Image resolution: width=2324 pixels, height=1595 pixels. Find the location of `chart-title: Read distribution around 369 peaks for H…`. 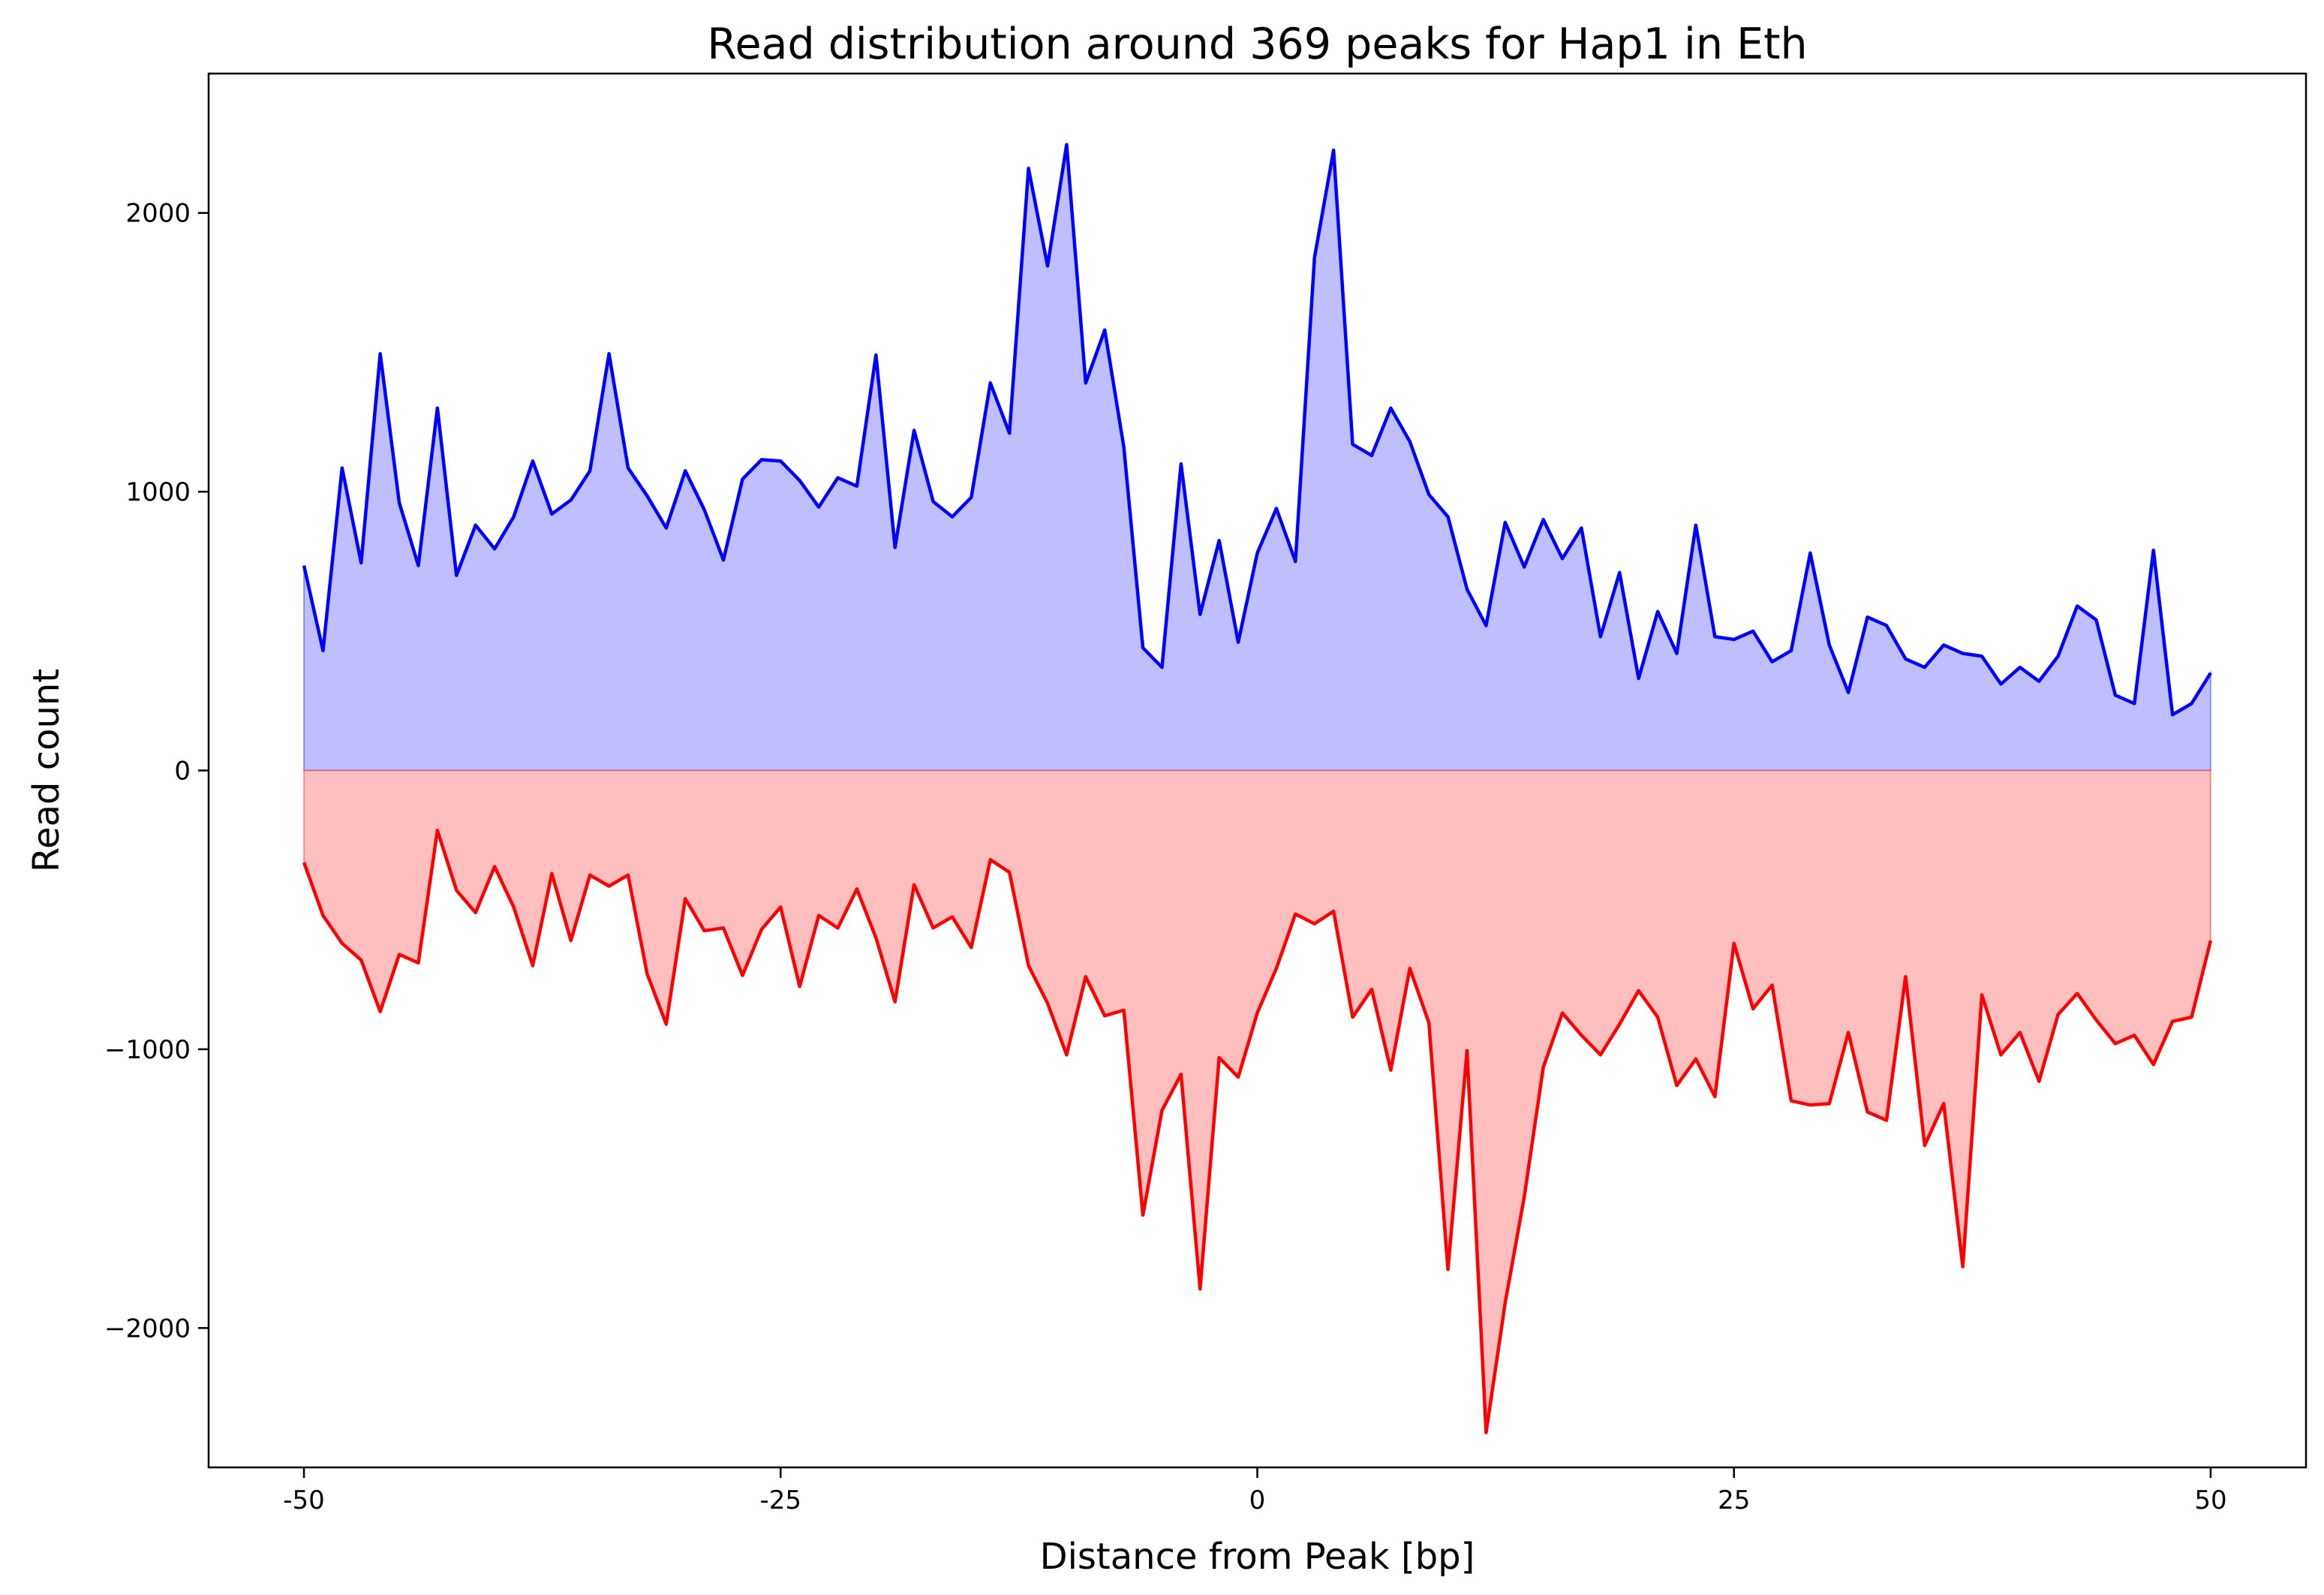

chart-title: Read distribution around 369 peaks for H… is located at coordinates (1257, 44).